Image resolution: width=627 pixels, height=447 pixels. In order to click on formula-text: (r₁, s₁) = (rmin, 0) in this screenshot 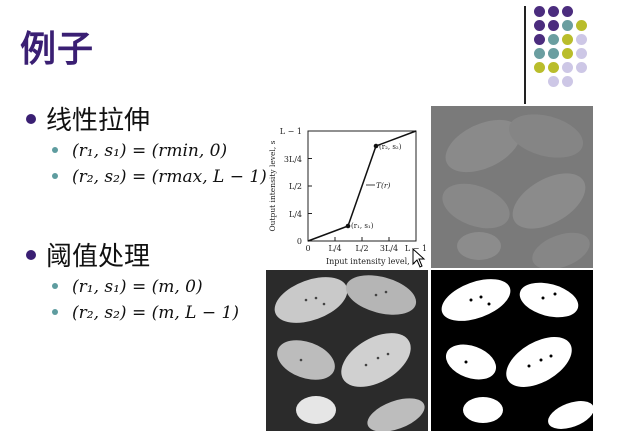, I will do `click(150, 151)`.